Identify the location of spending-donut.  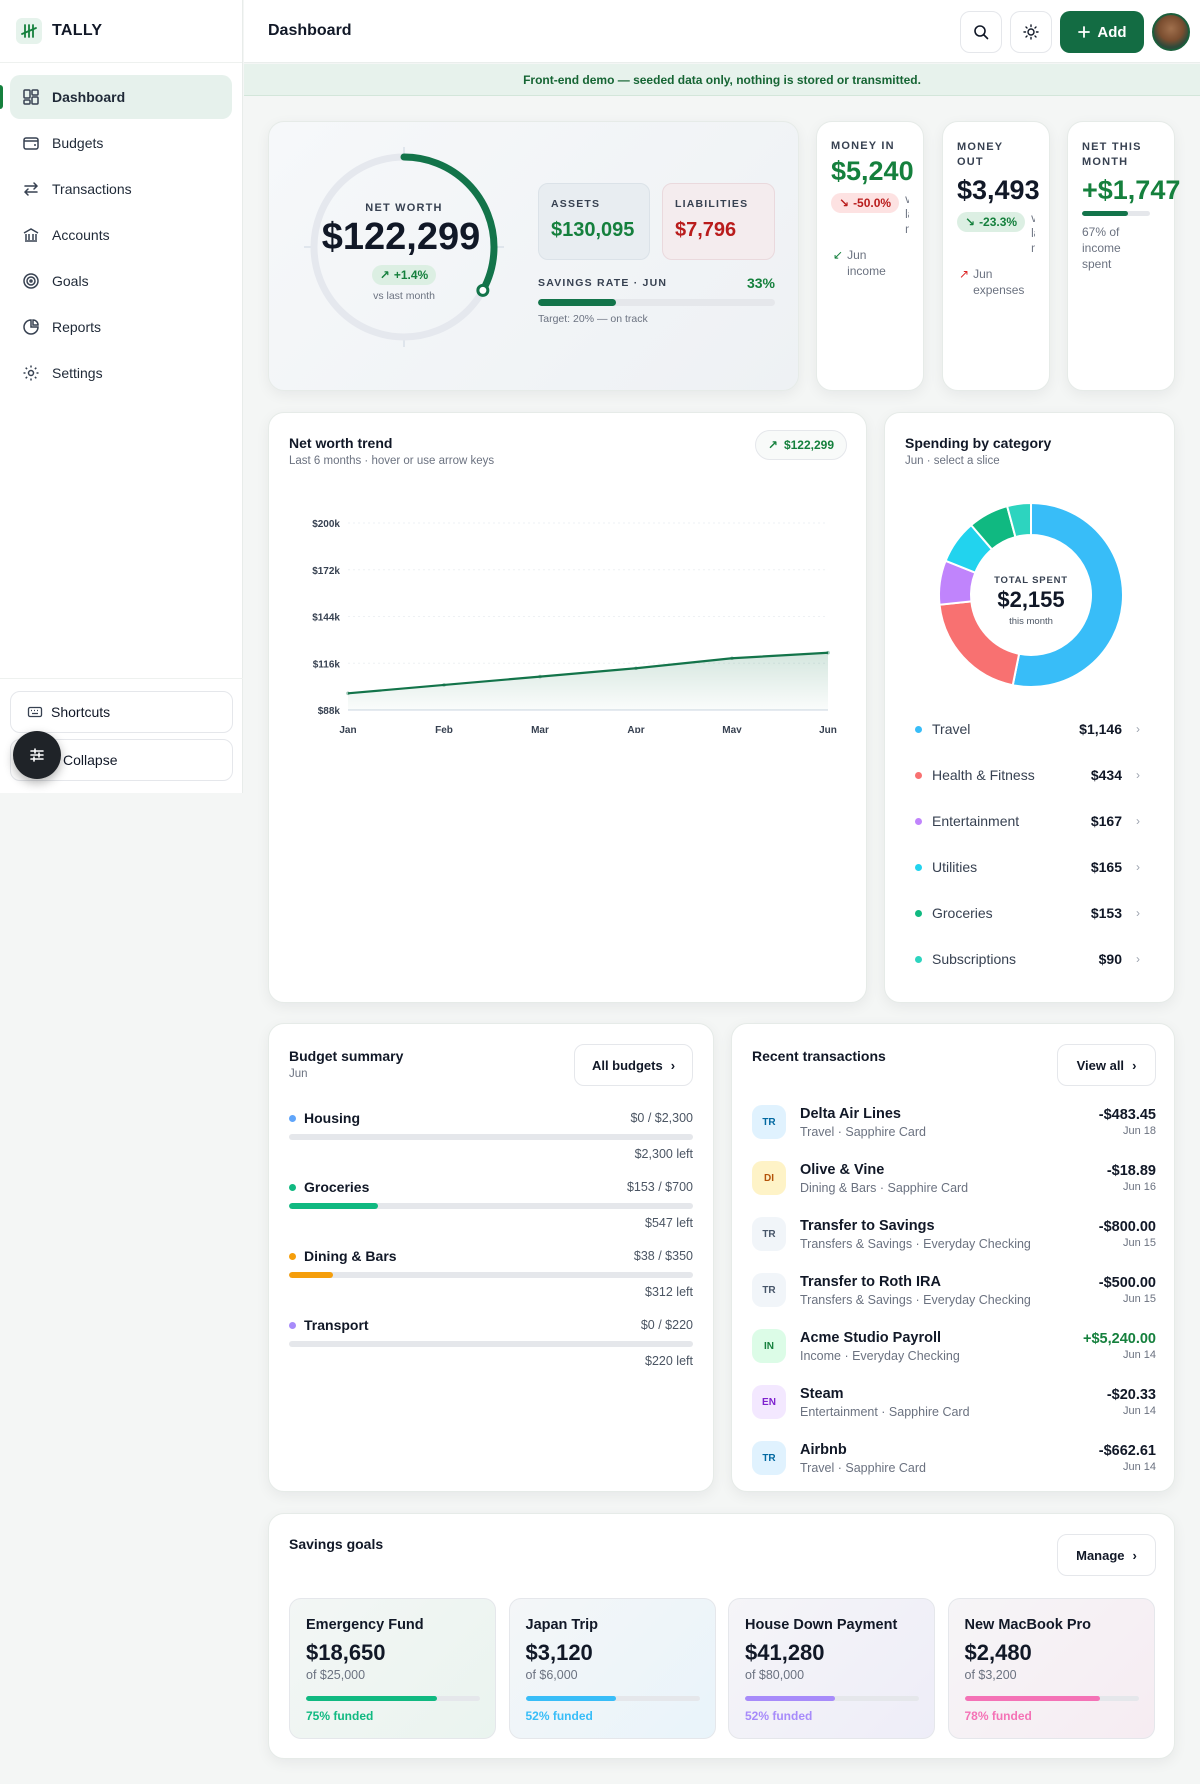
(1031, 595).